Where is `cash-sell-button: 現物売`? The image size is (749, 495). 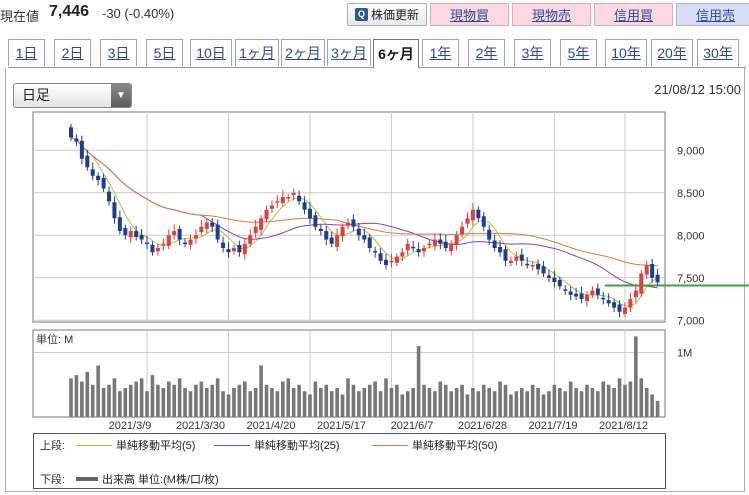 cash-sell-button: 現物売 is located at coordinates (551, 14).